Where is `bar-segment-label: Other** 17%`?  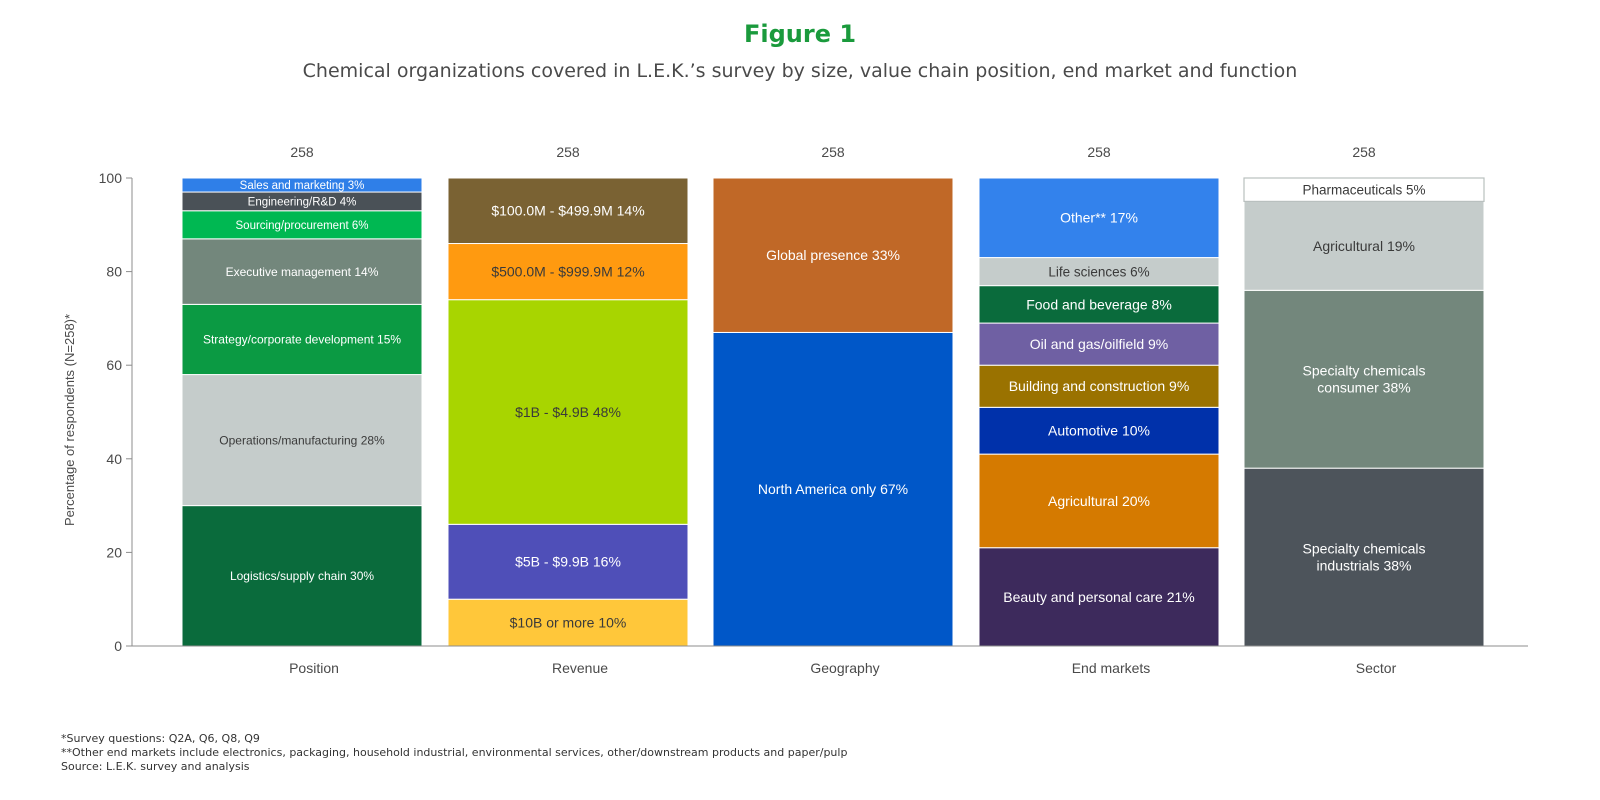 bar-segment-label: Other** 17% is located at coordinates (1099, 218).